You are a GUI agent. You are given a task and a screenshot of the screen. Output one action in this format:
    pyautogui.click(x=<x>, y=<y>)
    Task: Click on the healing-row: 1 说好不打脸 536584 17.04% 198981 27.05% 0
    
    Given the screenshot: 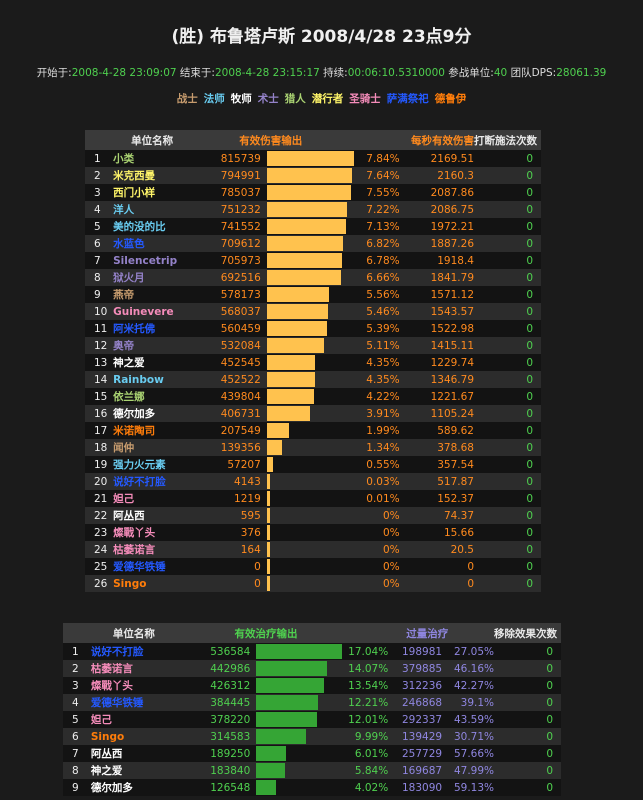 What is the action you would take?
    pyautogui.click(x=312, y=651)
    